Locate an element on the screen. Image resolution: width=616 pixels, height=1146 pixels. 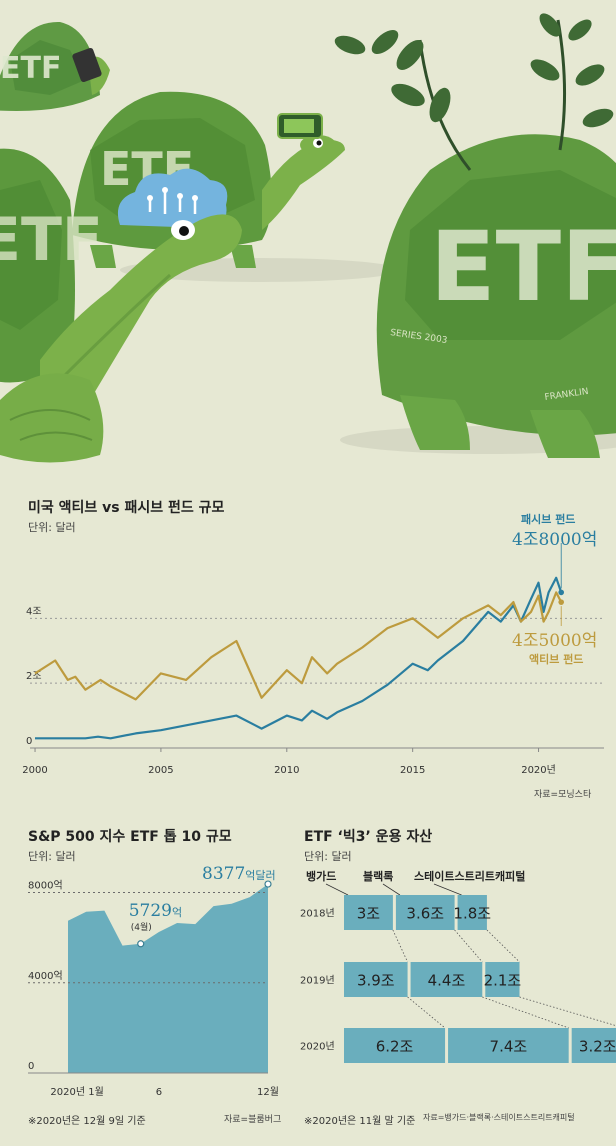
cloud-icon is located at coordinates (172, 198).